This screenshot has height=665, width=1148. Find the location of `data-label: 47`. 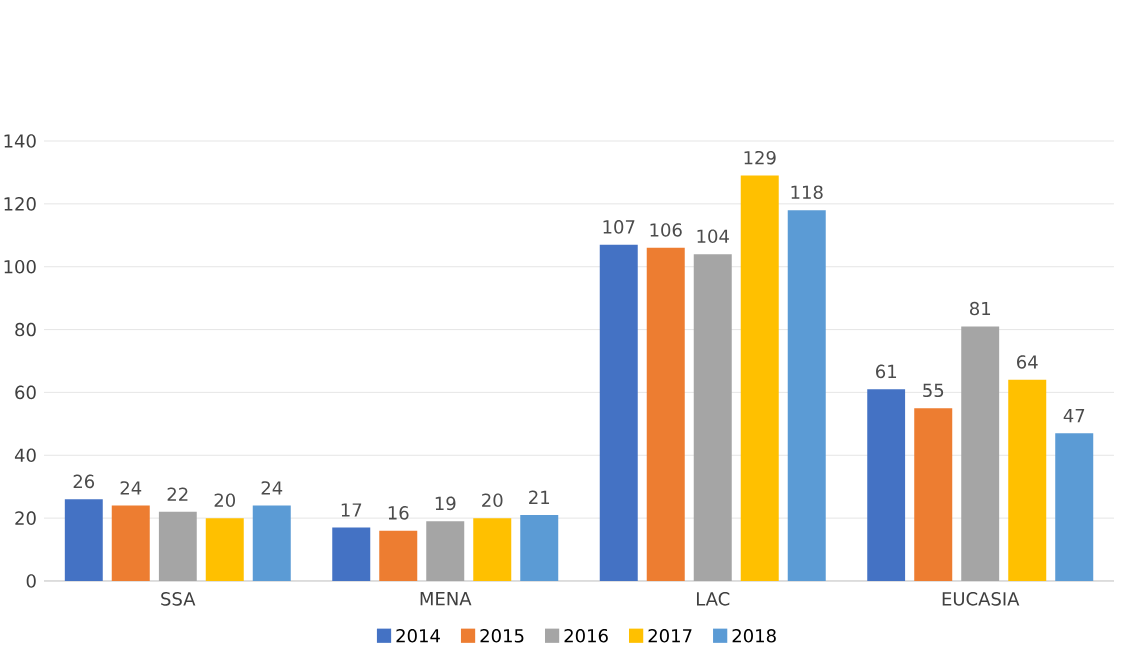

data-label: 47 is located at coordinates (1074, 416).